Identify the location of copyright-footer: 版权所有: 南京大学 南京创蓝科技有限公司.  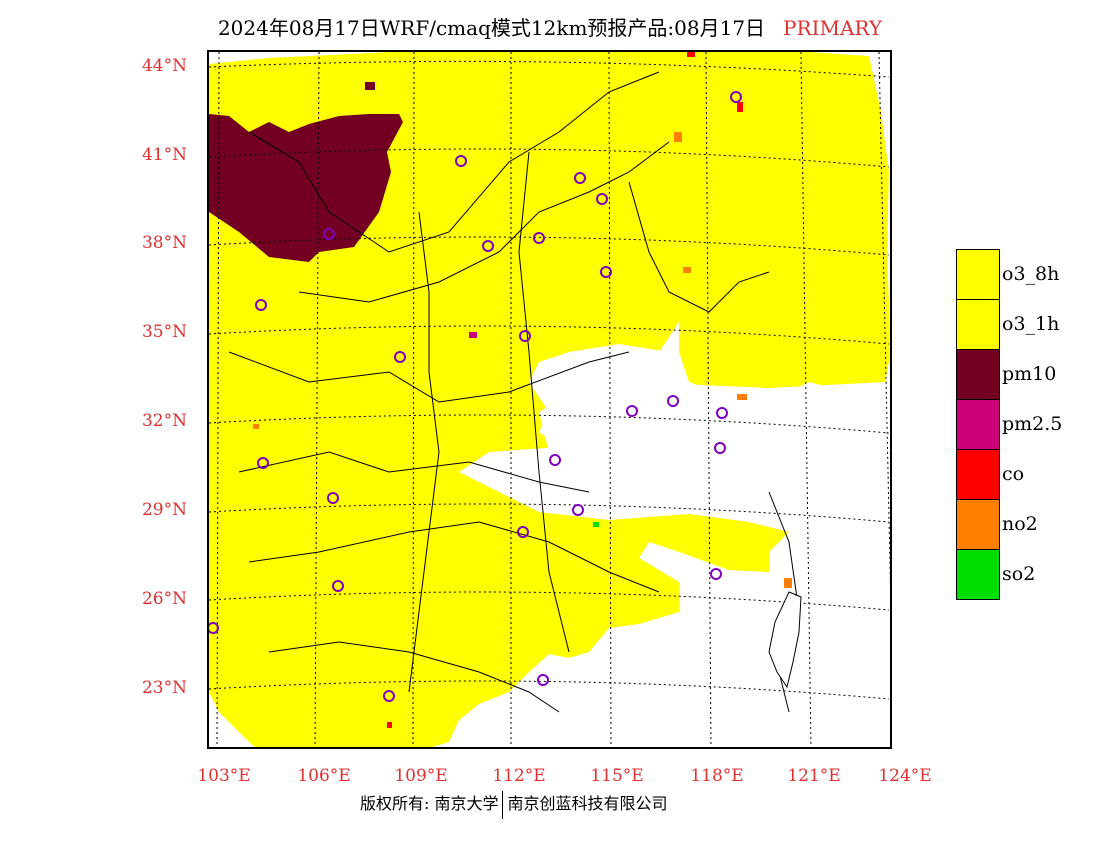
(514, 804).